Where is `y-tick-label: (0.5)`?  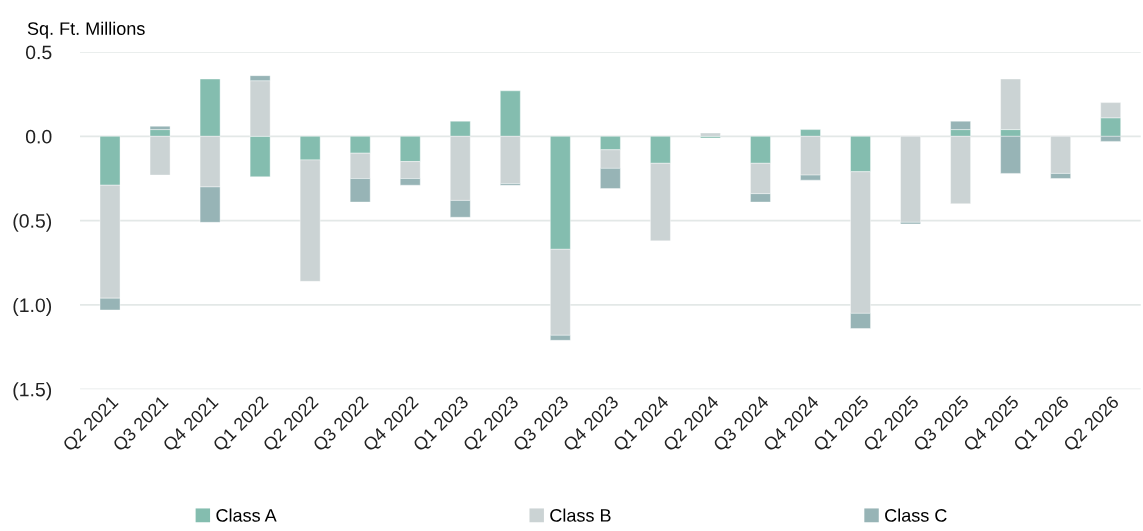 y-tick-label: (0.5) is located at coordinates (32, 222).